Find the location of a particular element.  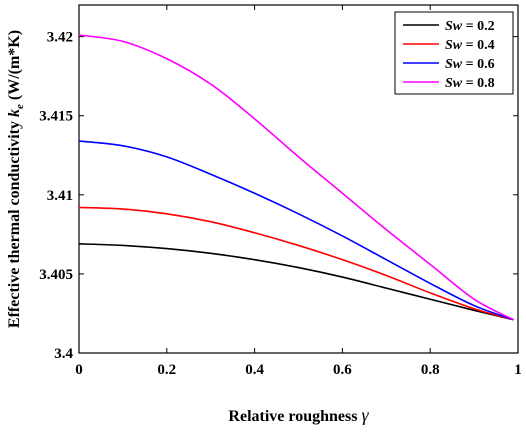

x-tick-label: 0.8 is located at coordinates (430, 370).